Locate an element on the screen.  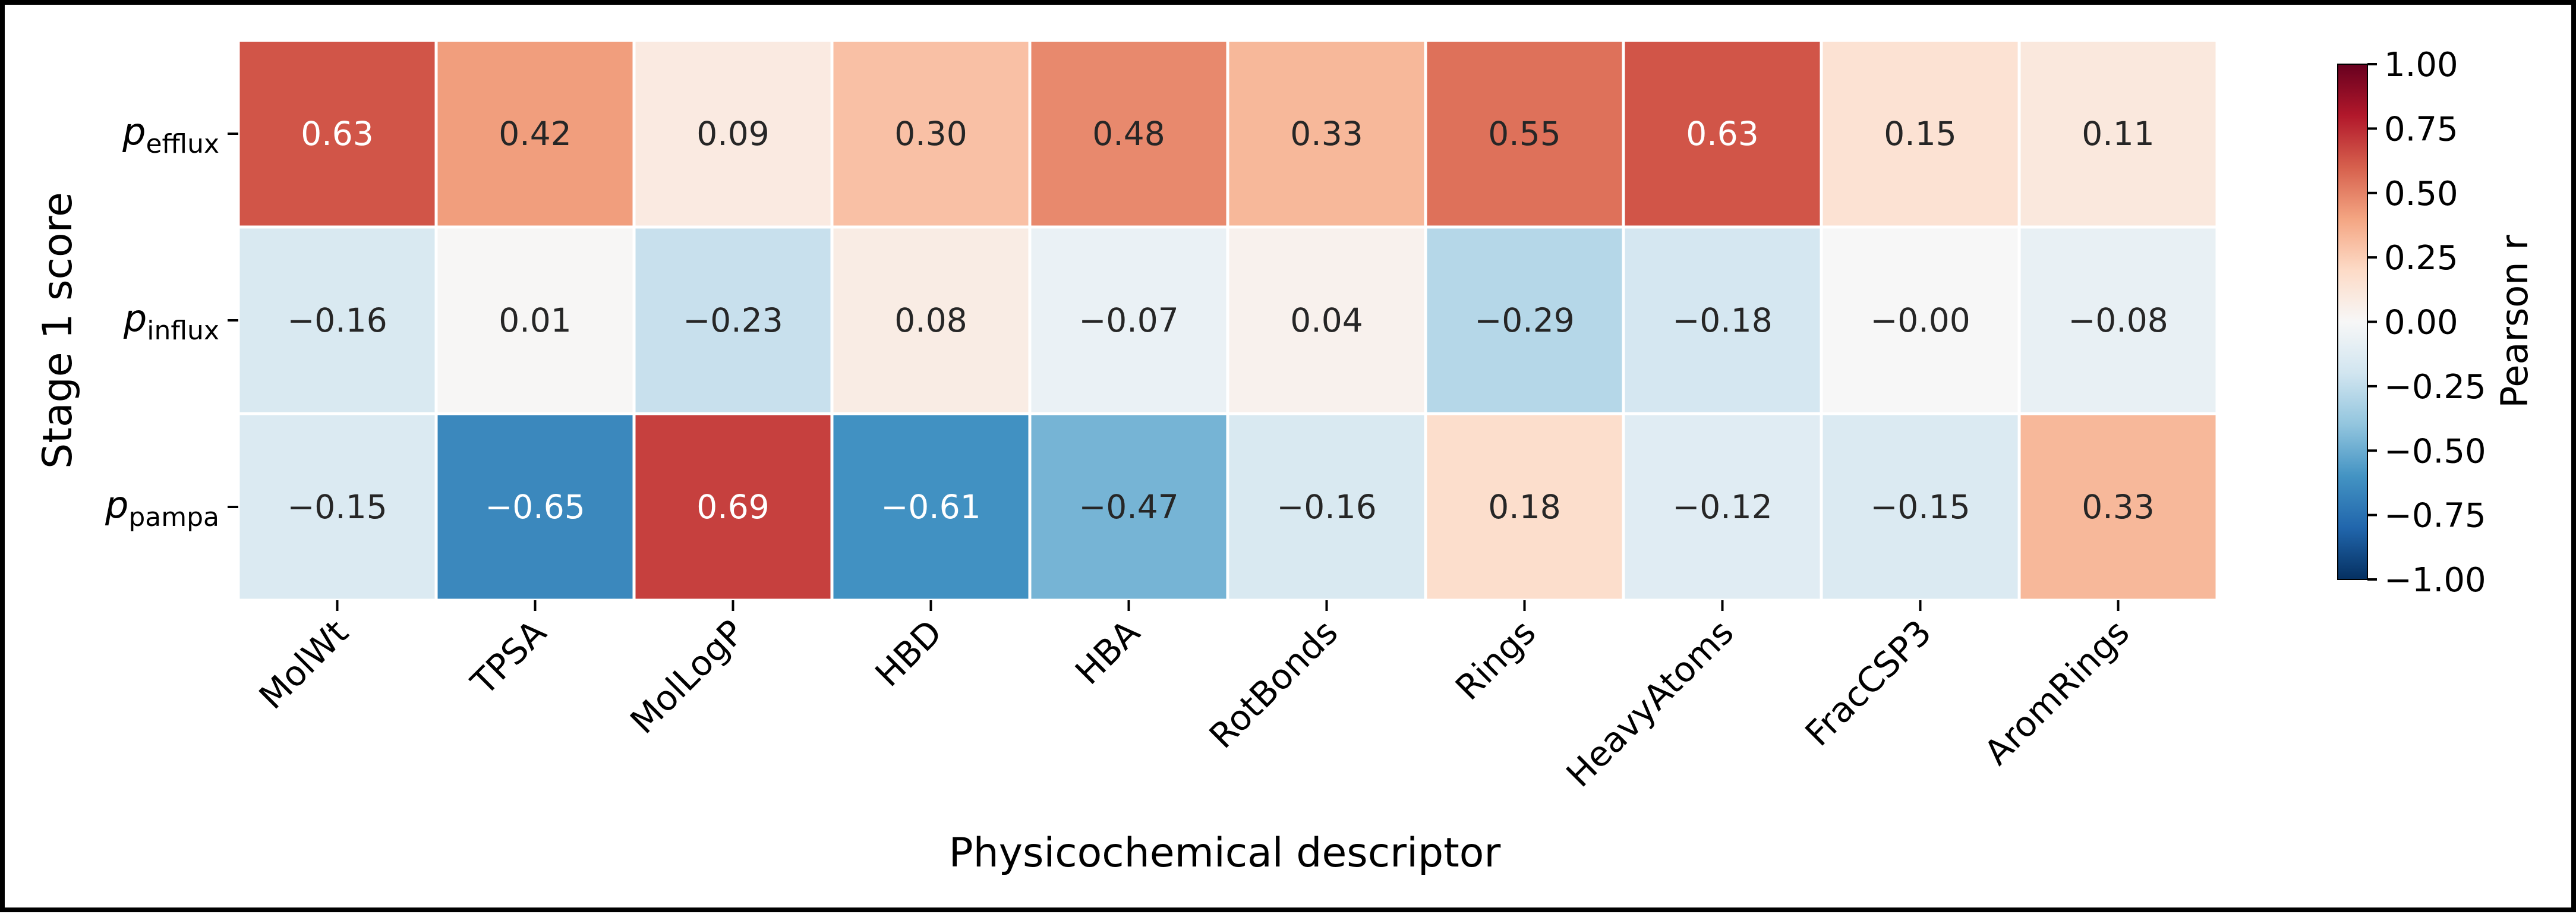
cell-value-label: 0.09 is located at coordinates (733, 134).